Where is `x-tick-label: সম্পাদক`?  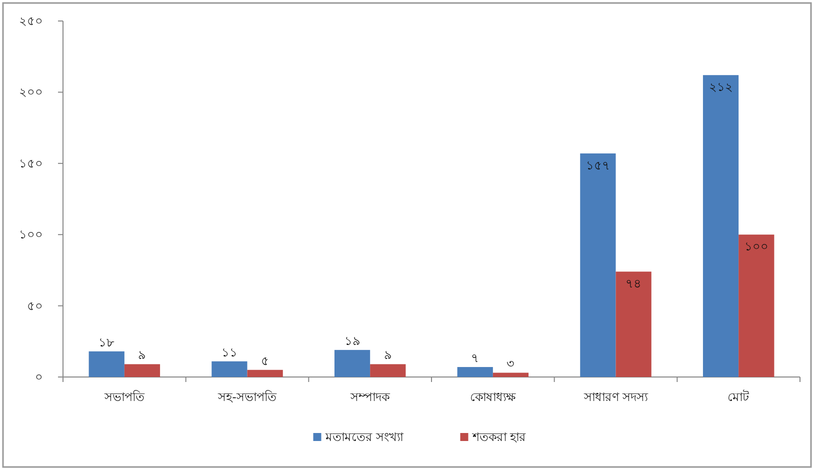
x-tick-label: সম্পাদক is located at coordinates (370, 397).